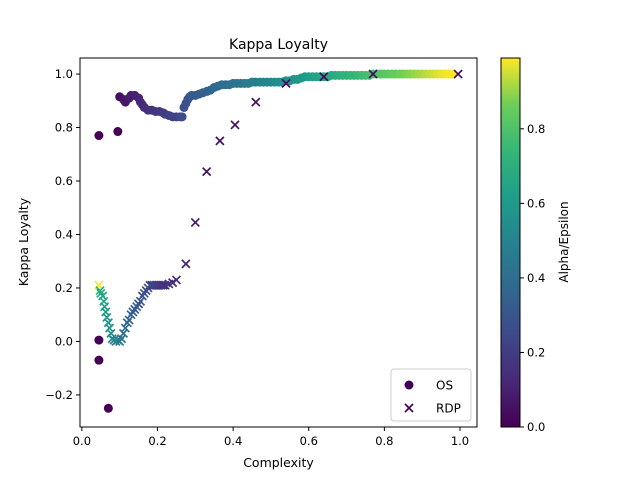 The height and width of the screenshot is (480, 640). Describe the element at coordinates (536, 203) in the screenshot. I see `colorbar-tick-label: 0.6` at that location.